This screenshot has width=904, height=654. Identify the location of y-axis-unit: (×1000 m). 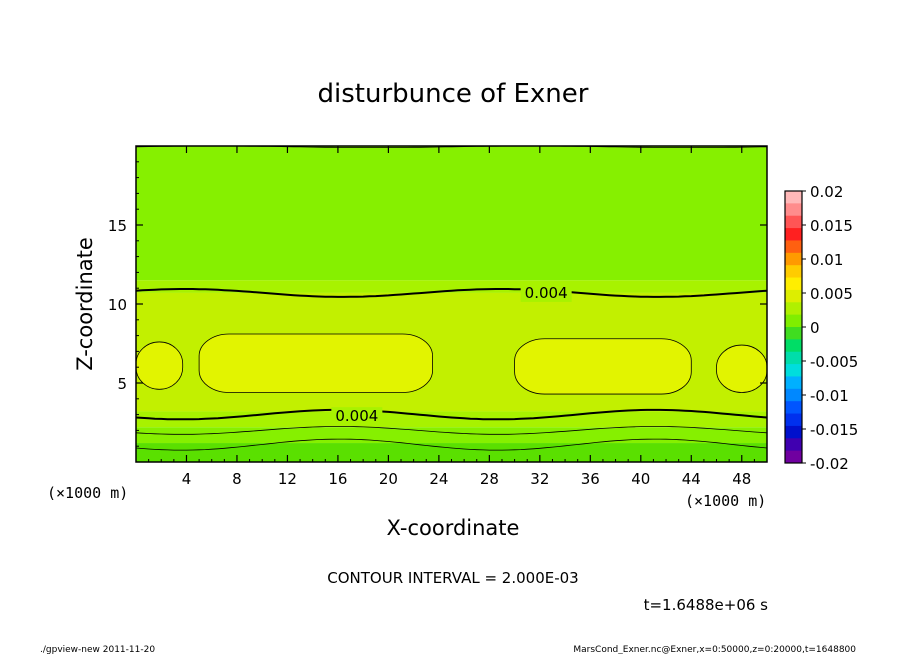
(725, 501).